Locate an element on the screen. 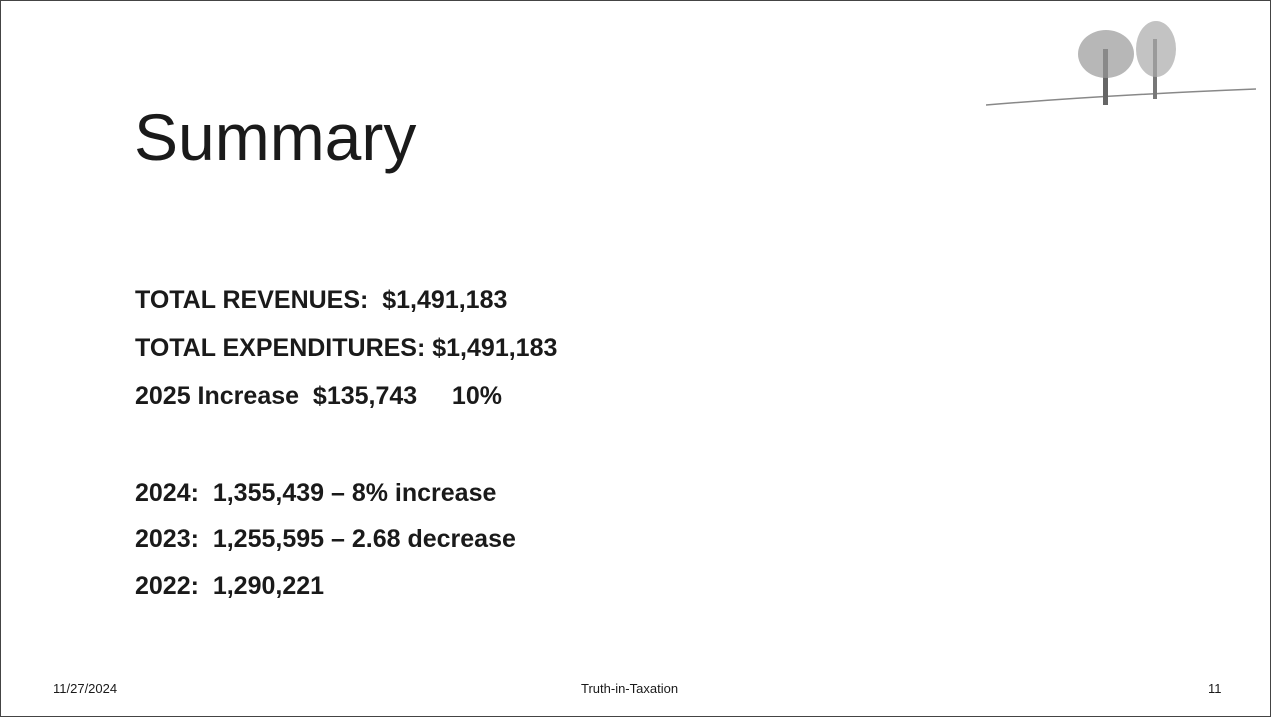 Image resolution: width=1271 pixels, height=717 pixels. history-line: 2024: 1,355,439 – 8% increase is located at coordinates (316, 493).